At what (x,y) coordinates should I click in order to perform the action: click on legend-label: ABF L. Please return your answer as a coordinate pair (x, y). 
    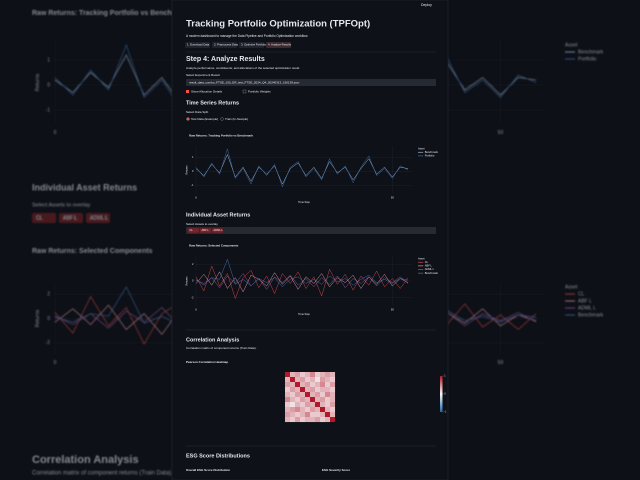
    Looking at the image, I should click on (429, 266).